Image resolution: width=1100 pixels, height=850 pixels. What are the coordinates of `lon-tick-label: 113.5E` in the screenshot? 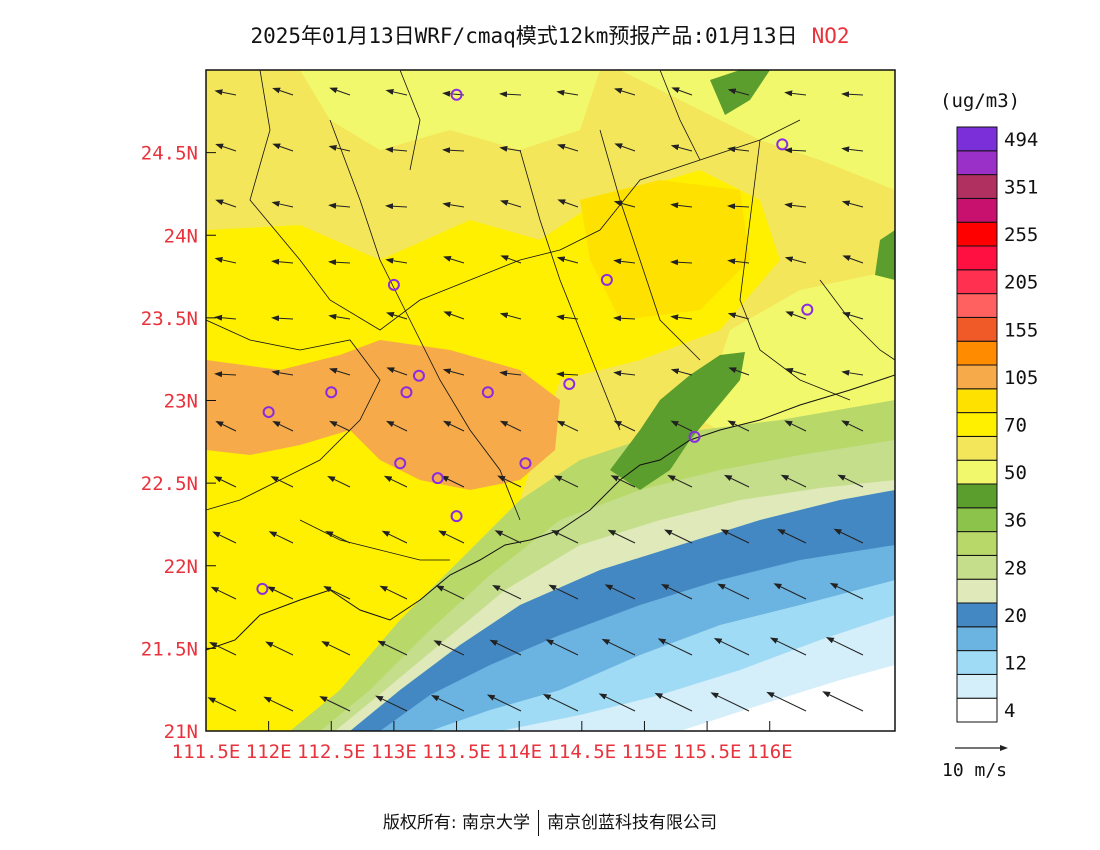 It's located at (456, 752).